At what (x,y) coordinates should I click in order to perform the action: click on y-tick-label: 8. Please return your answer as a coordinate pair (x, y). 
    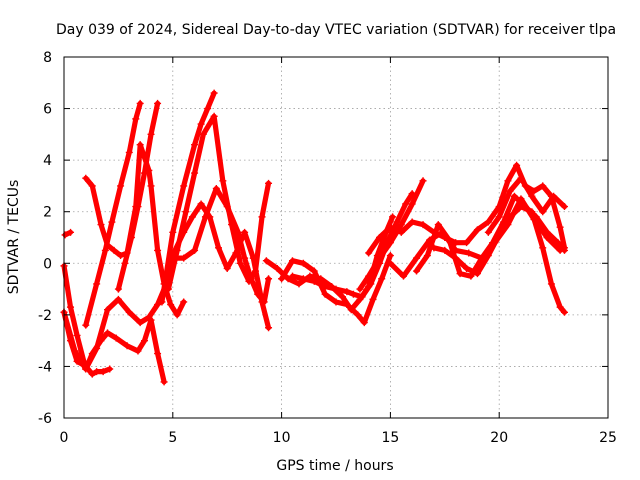
    Looking at the image, I should click on (47, 58).